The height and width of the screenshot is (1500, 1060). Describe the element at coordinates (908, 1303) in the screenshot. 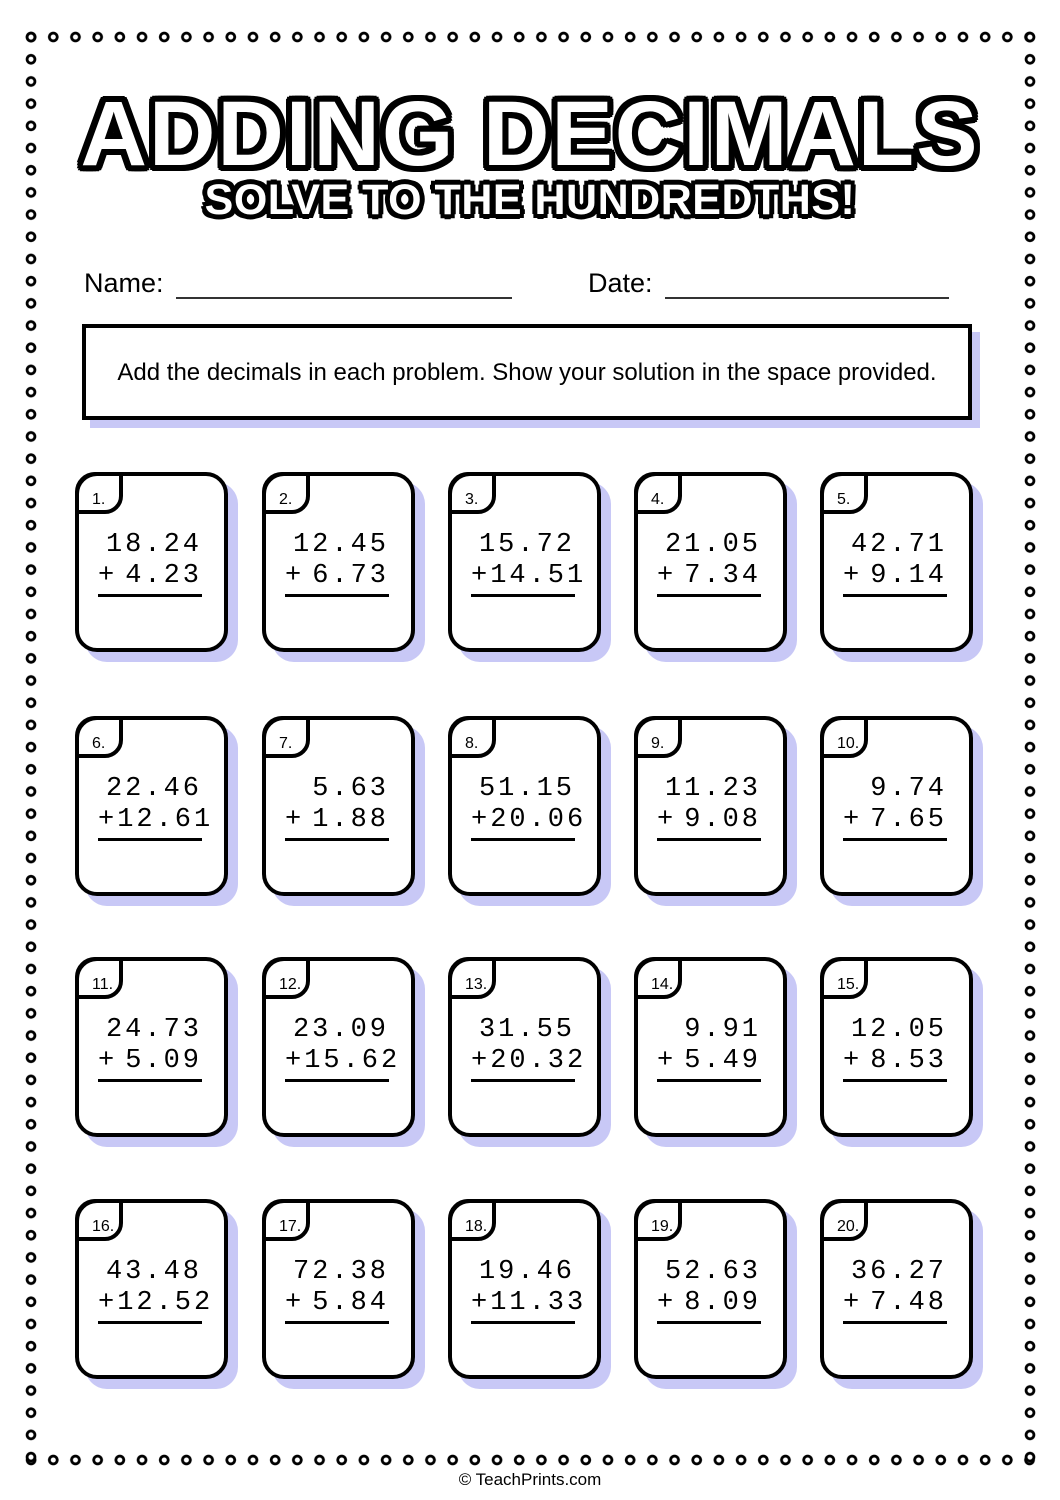

I see `addend-bottom: 7.48` at that location.